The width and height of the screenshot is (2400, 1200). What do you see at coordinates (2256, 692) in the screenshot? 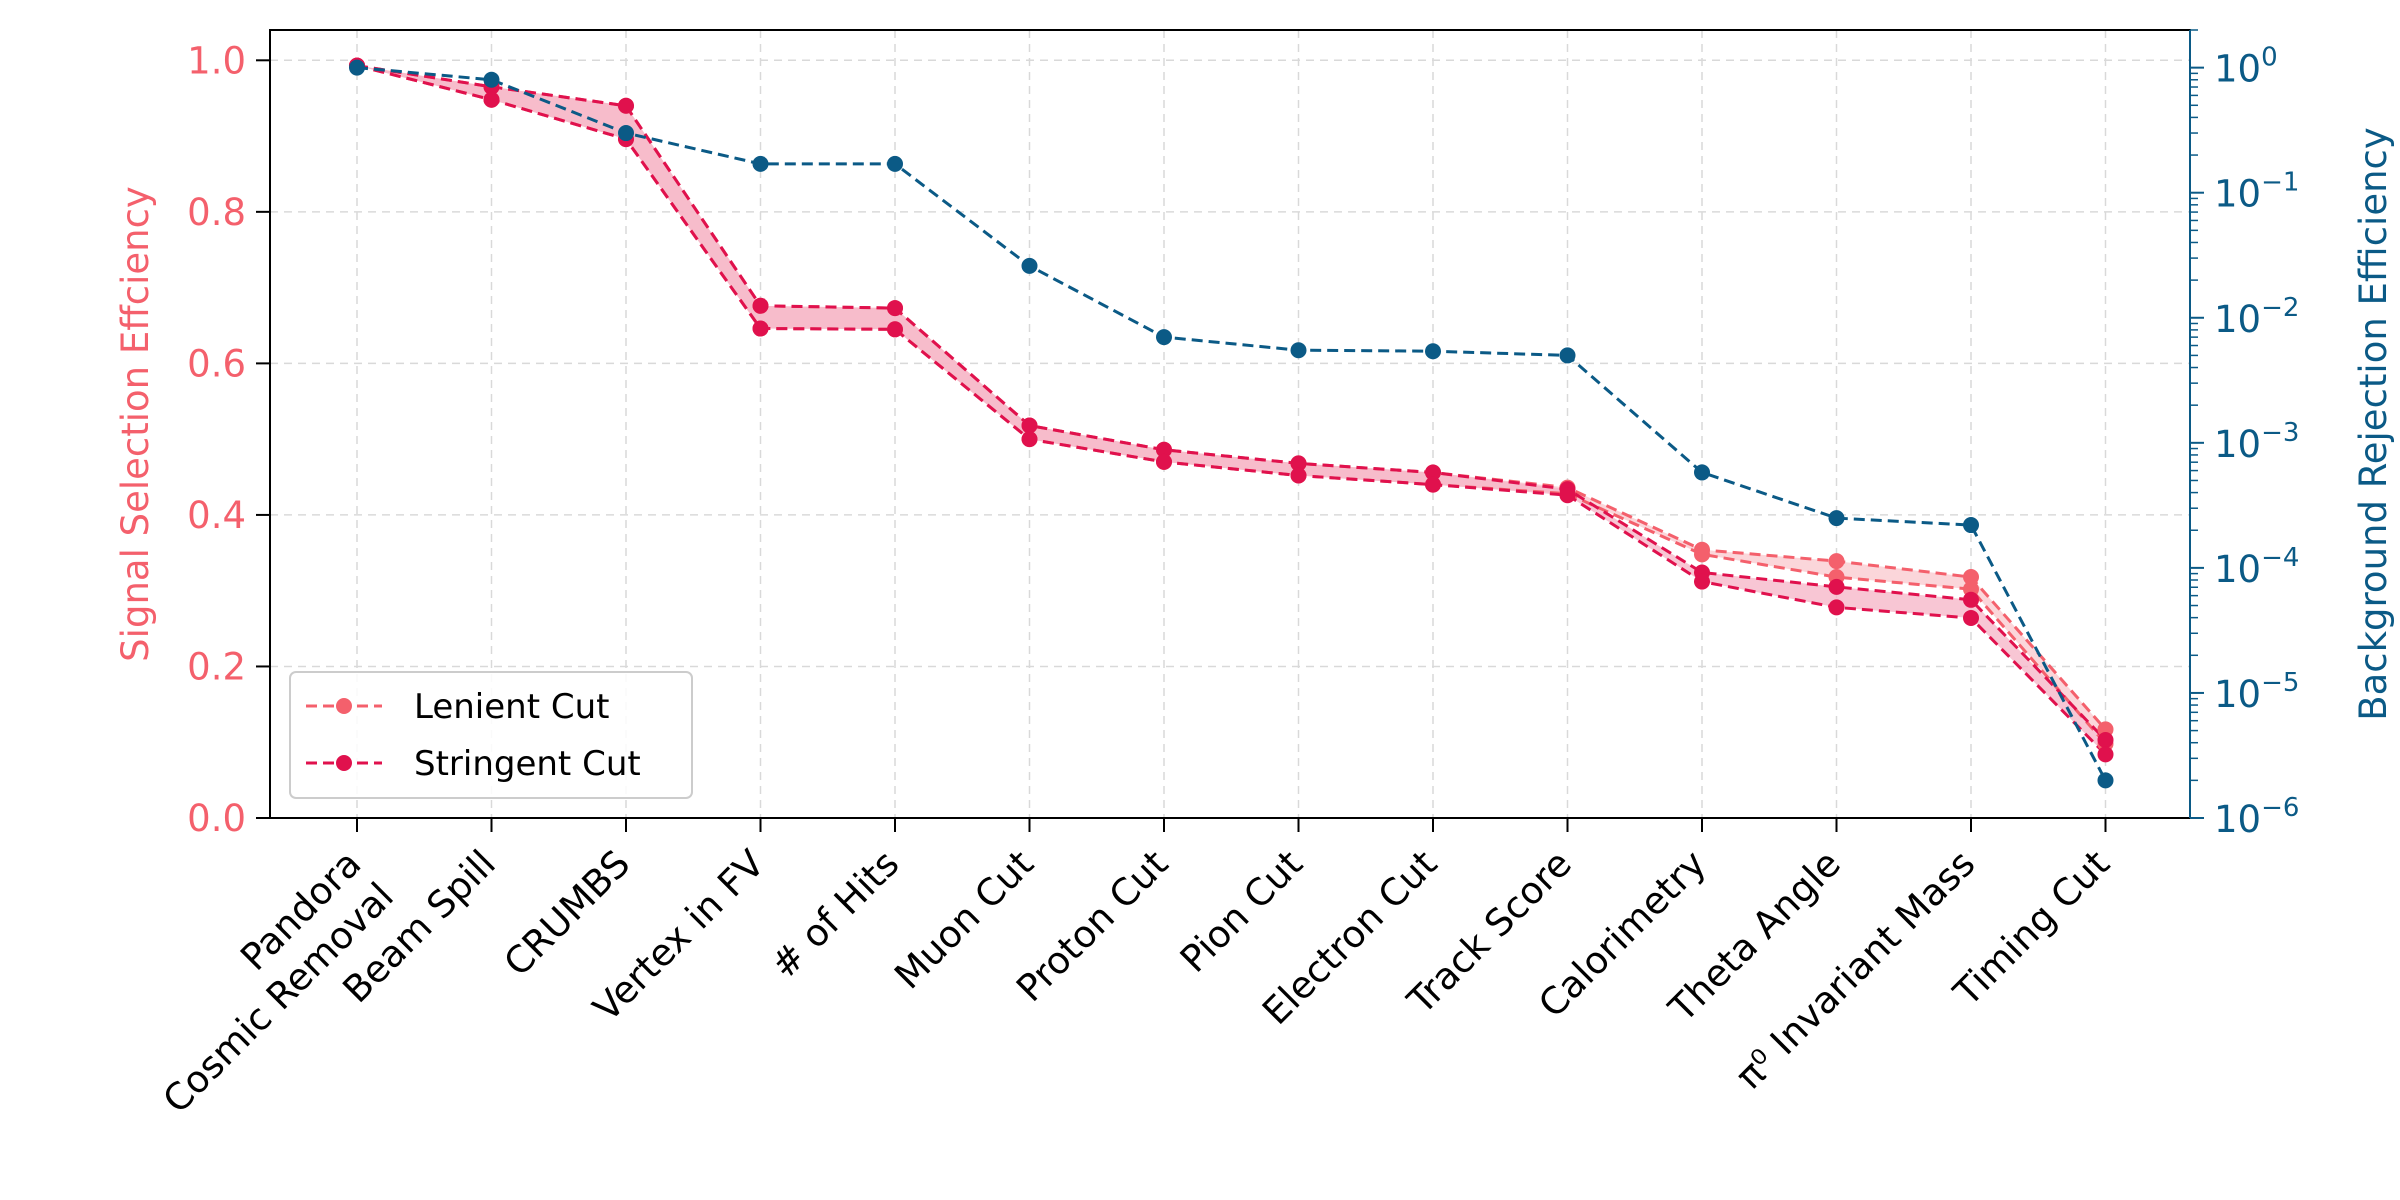
I see `right-tick-label: 10⁻⁵` at bounding box center [2256, 692].